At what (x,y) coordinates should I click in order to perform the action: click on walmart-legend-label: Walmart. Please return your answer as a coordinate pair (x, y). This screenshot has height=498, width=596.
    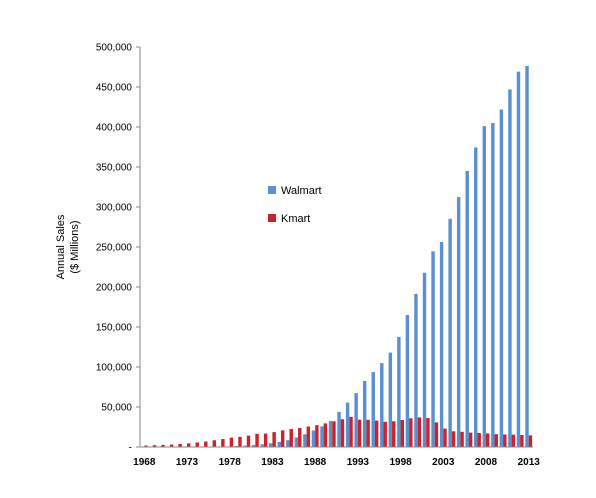
    Looking at the image, I should click on (301, 191).